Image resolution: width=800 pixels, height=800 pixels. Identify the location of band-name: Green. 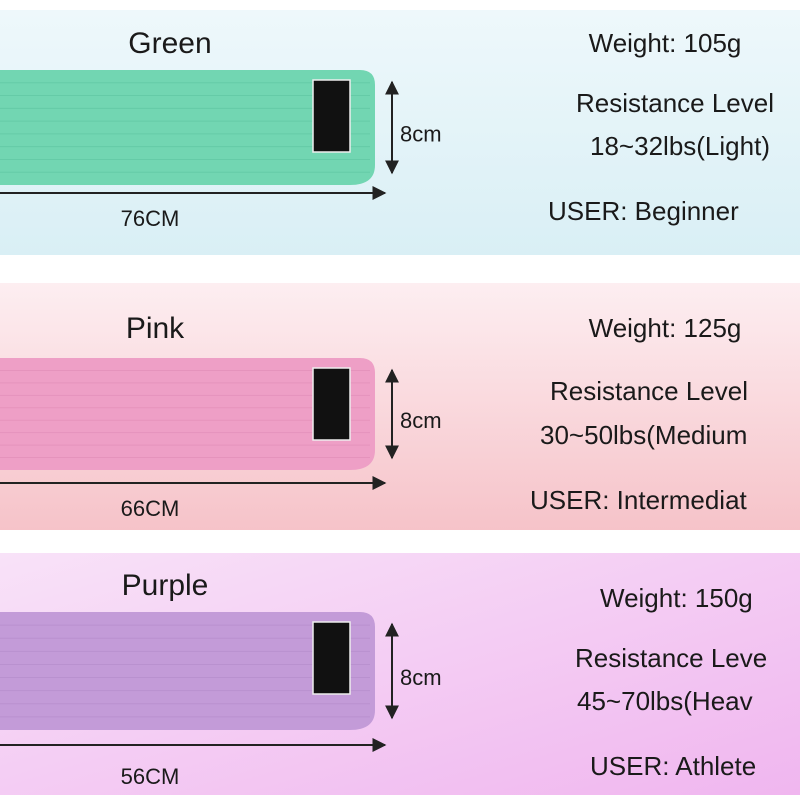
(169, 43).